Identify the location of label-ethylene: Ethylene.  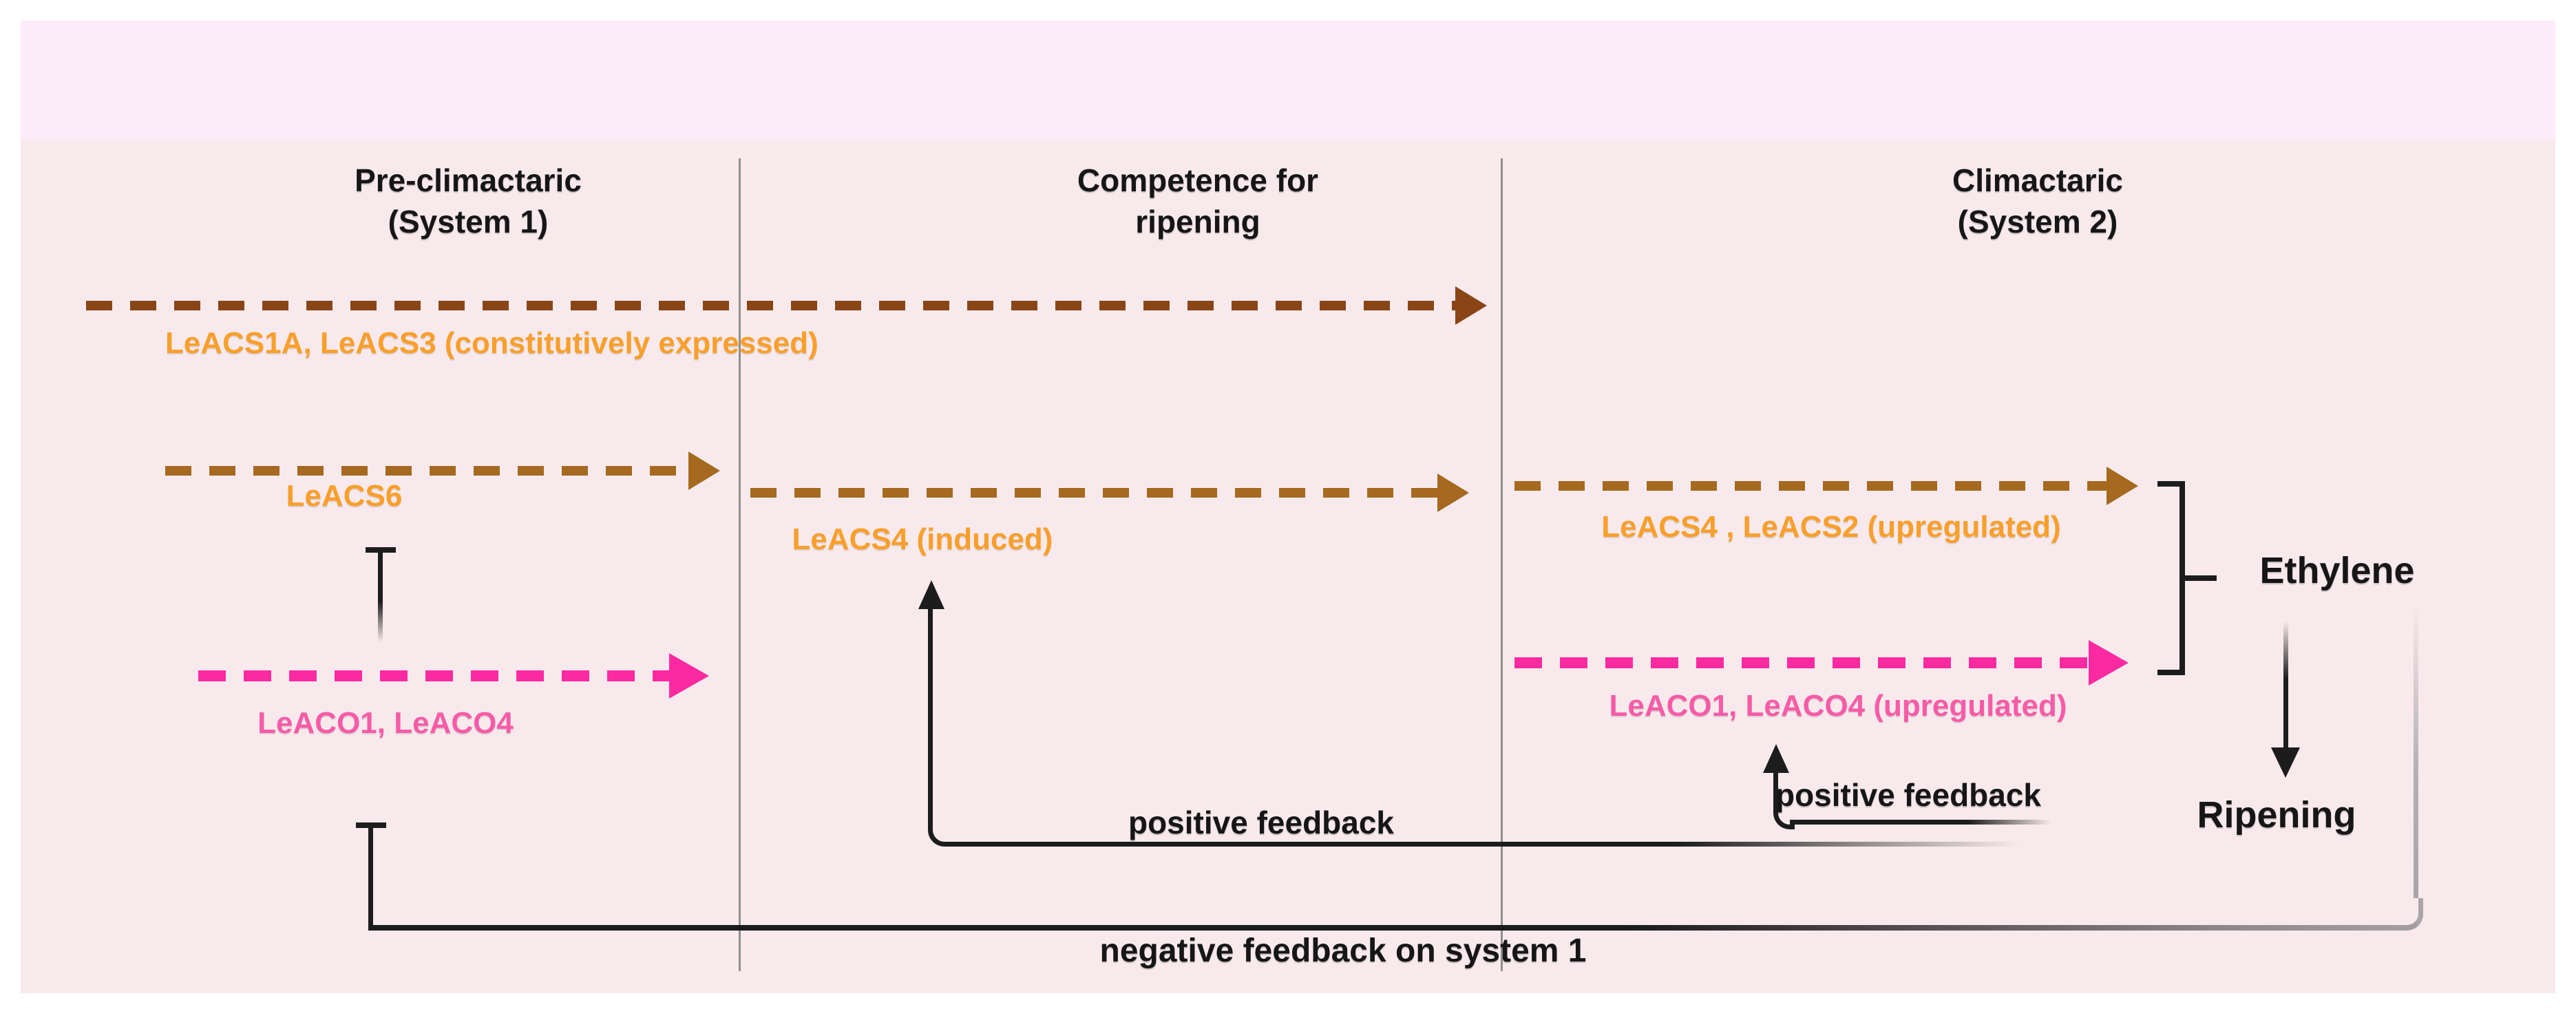
(2337, 570).